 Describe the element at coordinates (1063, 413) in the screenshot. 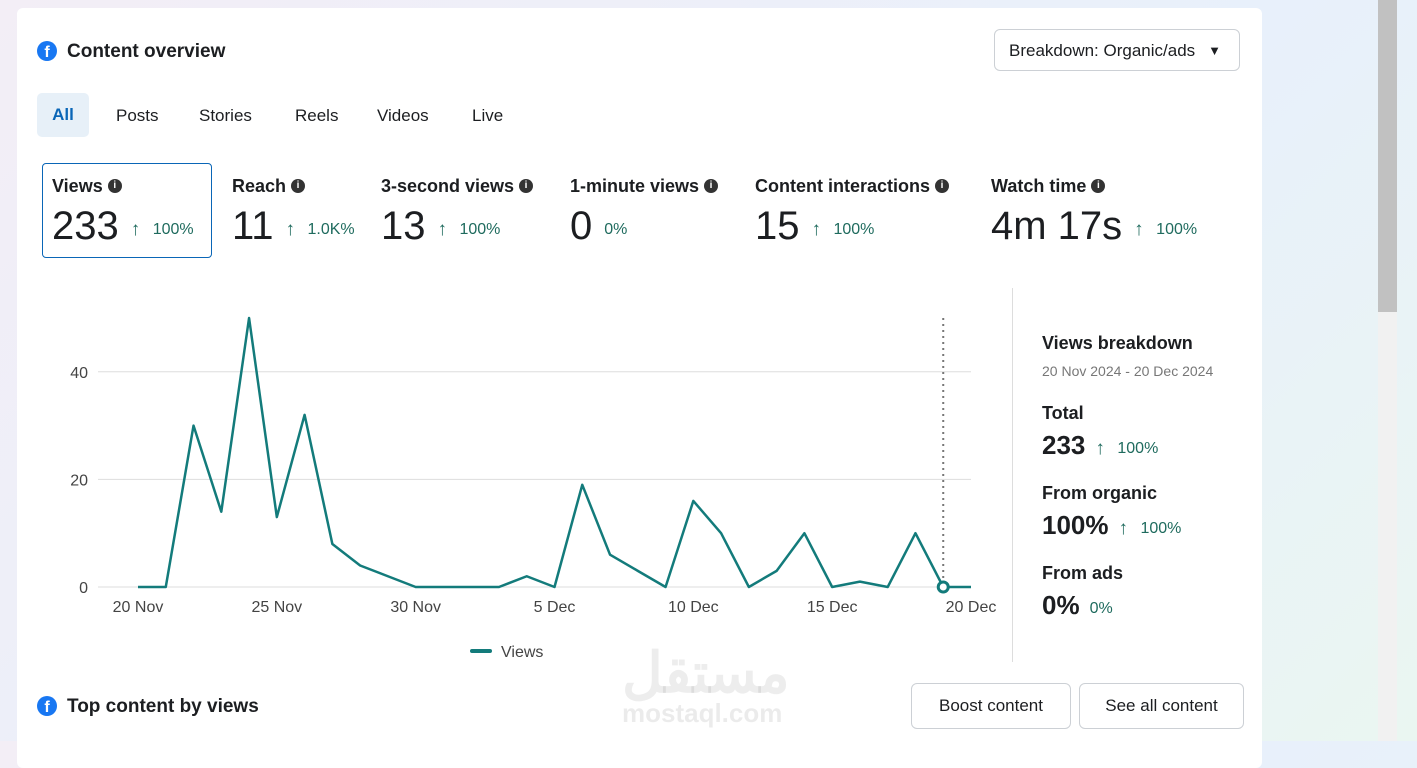

I see `breakdown-label: Total` at that location.